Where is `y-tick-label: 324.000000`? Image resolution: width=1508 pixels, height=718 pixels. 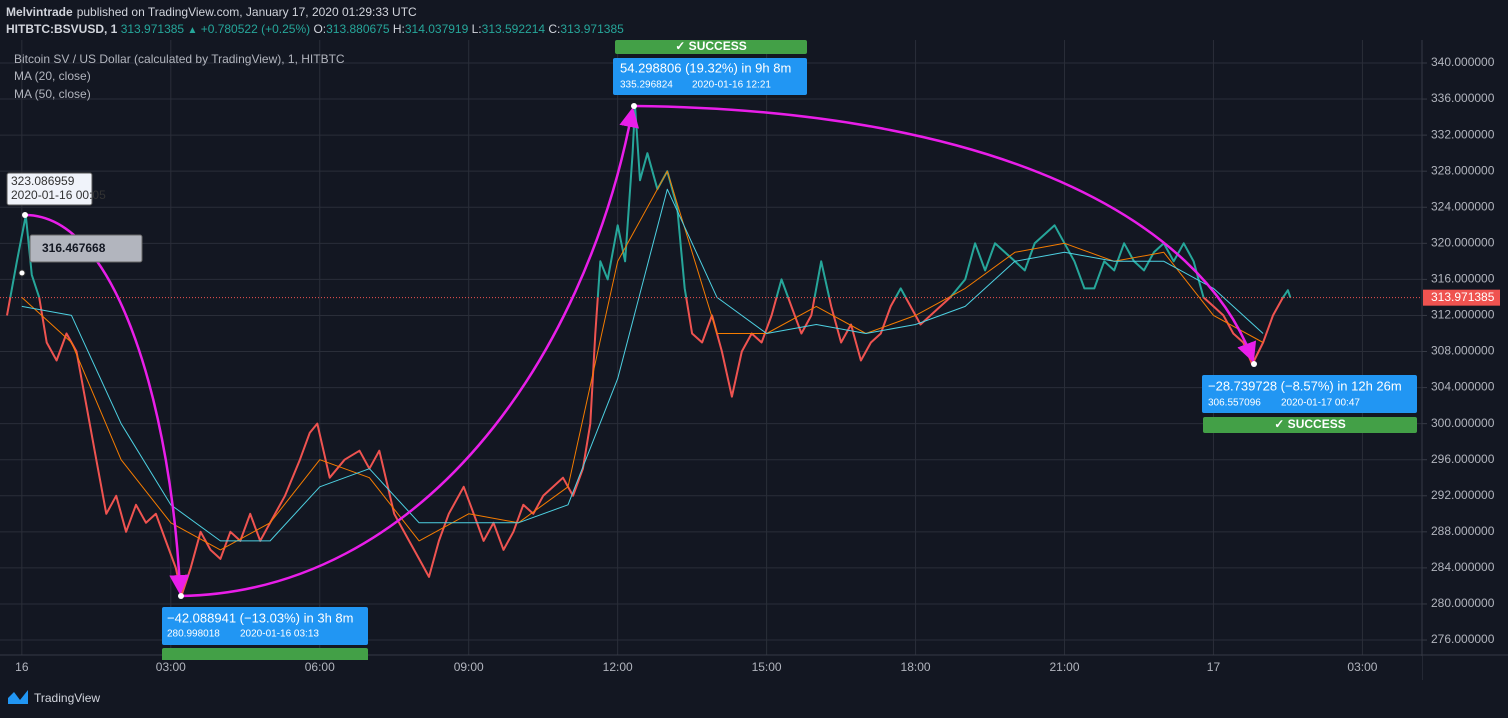
y-tick-label: 324.000000 is located at coordinates (1463, 206).